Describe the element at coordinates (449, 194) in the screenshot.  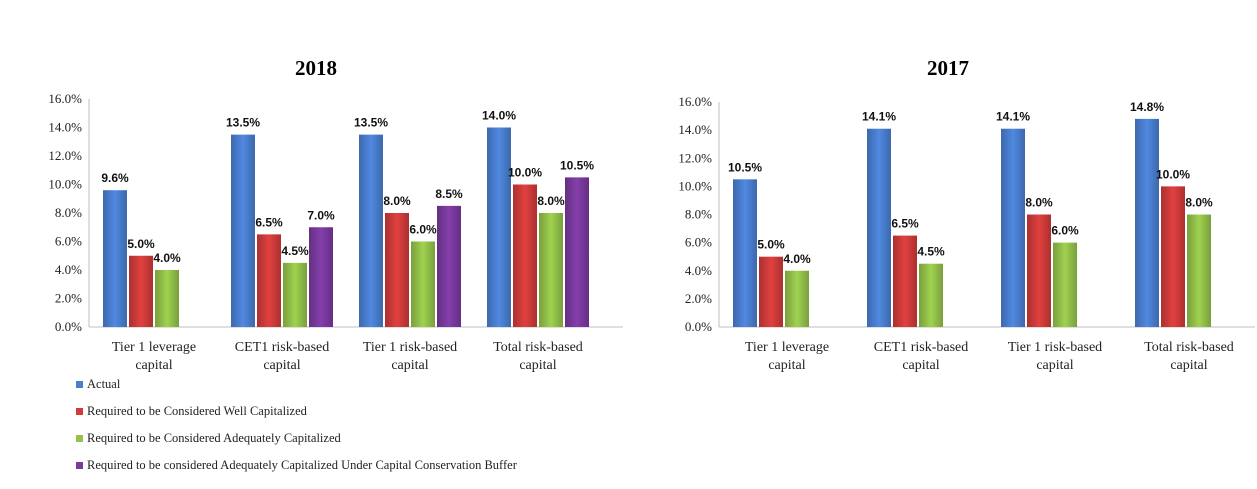
I see `data-label: 8.5%` at that location.